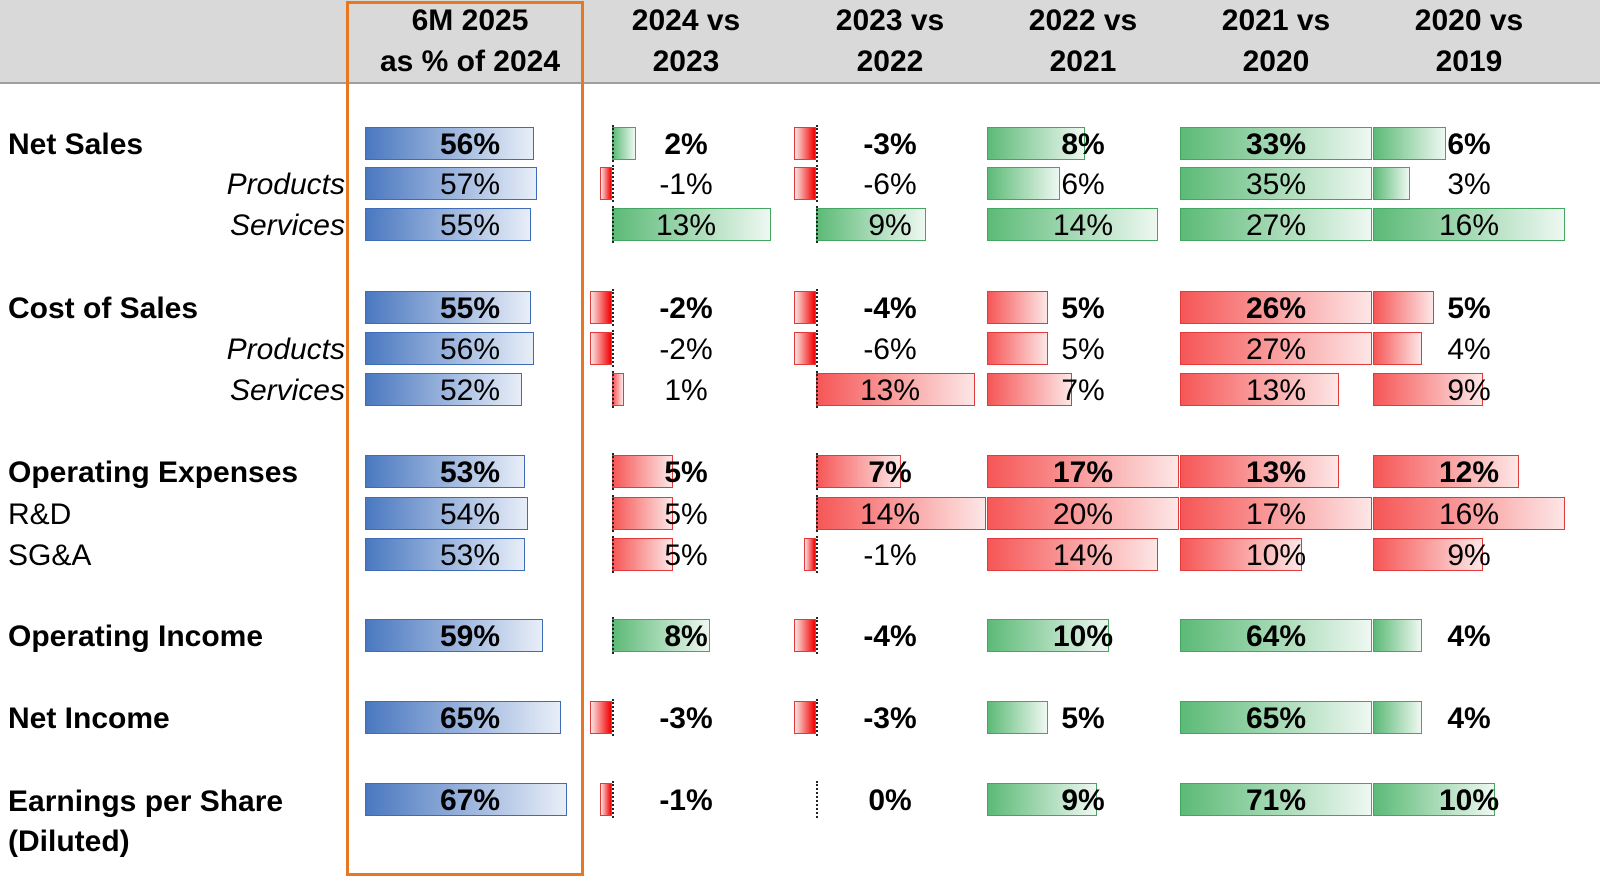  I want to click on column-header-line: 2021 vs, so click(1276, 20).